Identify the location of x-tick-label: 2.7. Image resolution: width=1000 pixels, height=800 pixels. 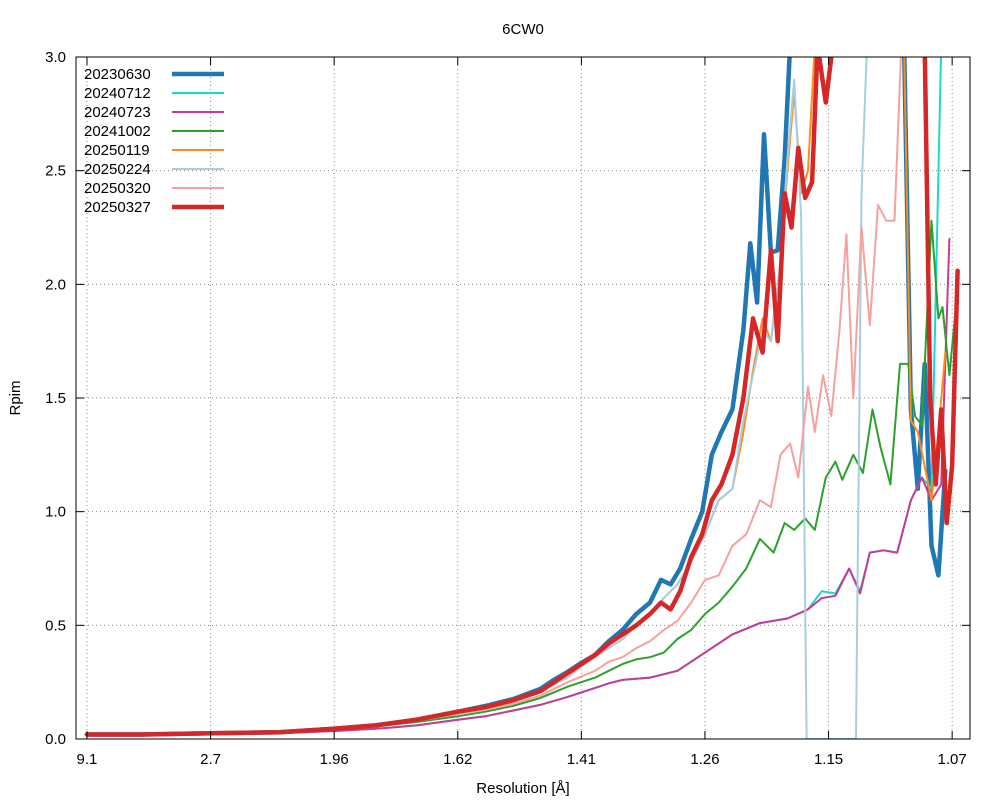
(210, 759).